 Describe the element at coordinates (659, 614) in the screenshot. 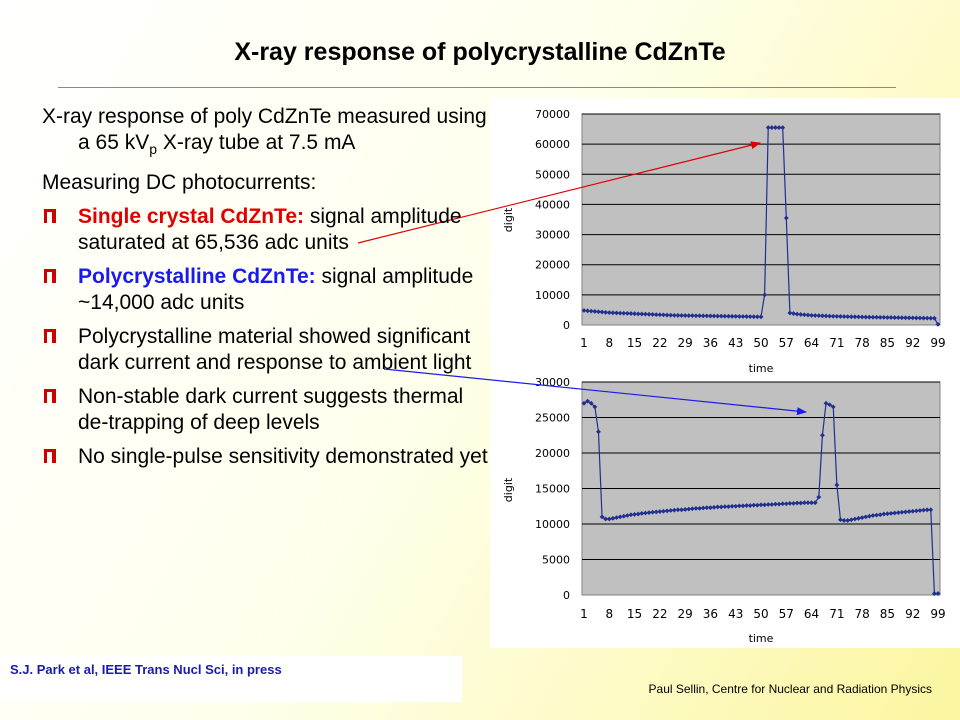

I see `x-tick-label: 22` at that location.